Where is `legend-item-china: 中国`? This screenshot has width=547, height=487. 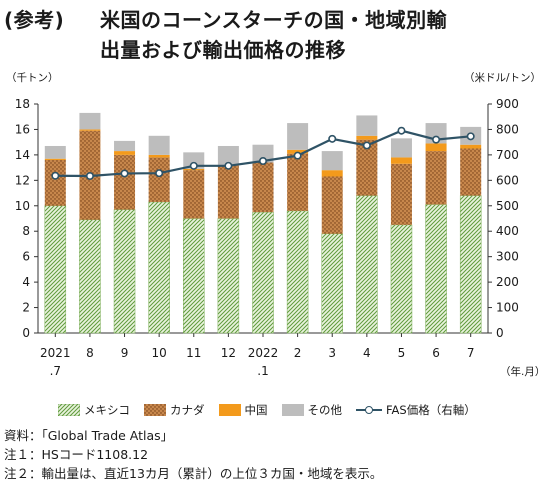
legend-item-china: 中国 is located at coordinates (243, 410).